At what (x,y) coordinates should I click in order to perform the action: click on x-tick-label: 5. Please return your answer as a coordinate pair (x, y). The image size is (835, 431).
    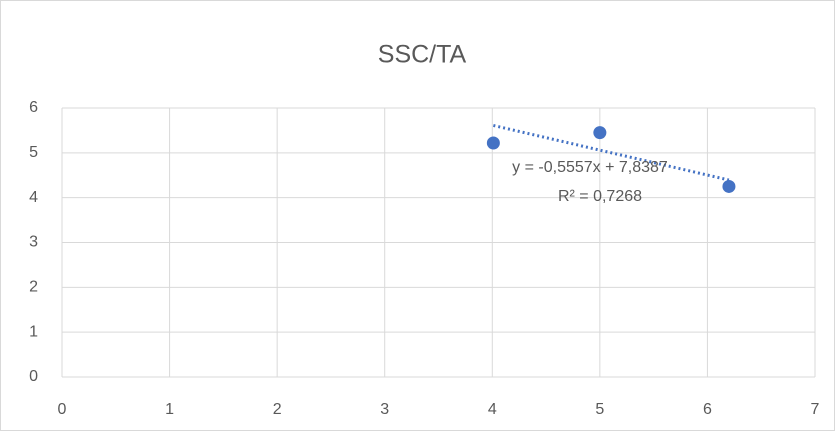
    Looking at the image, I should click on (599, 409).